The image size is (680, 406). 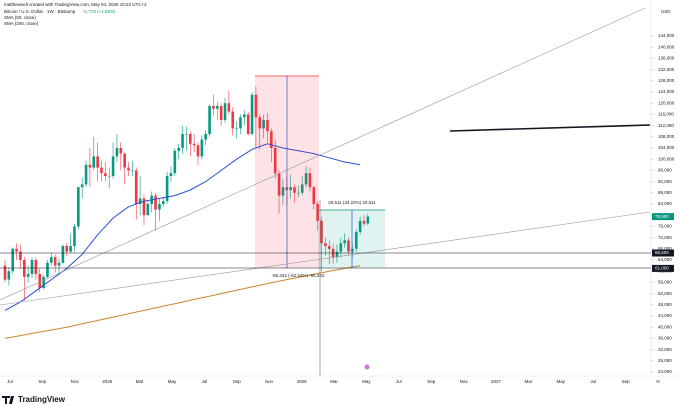 I want to click on x-tick-label: Mar, so click(x=529, y=381).